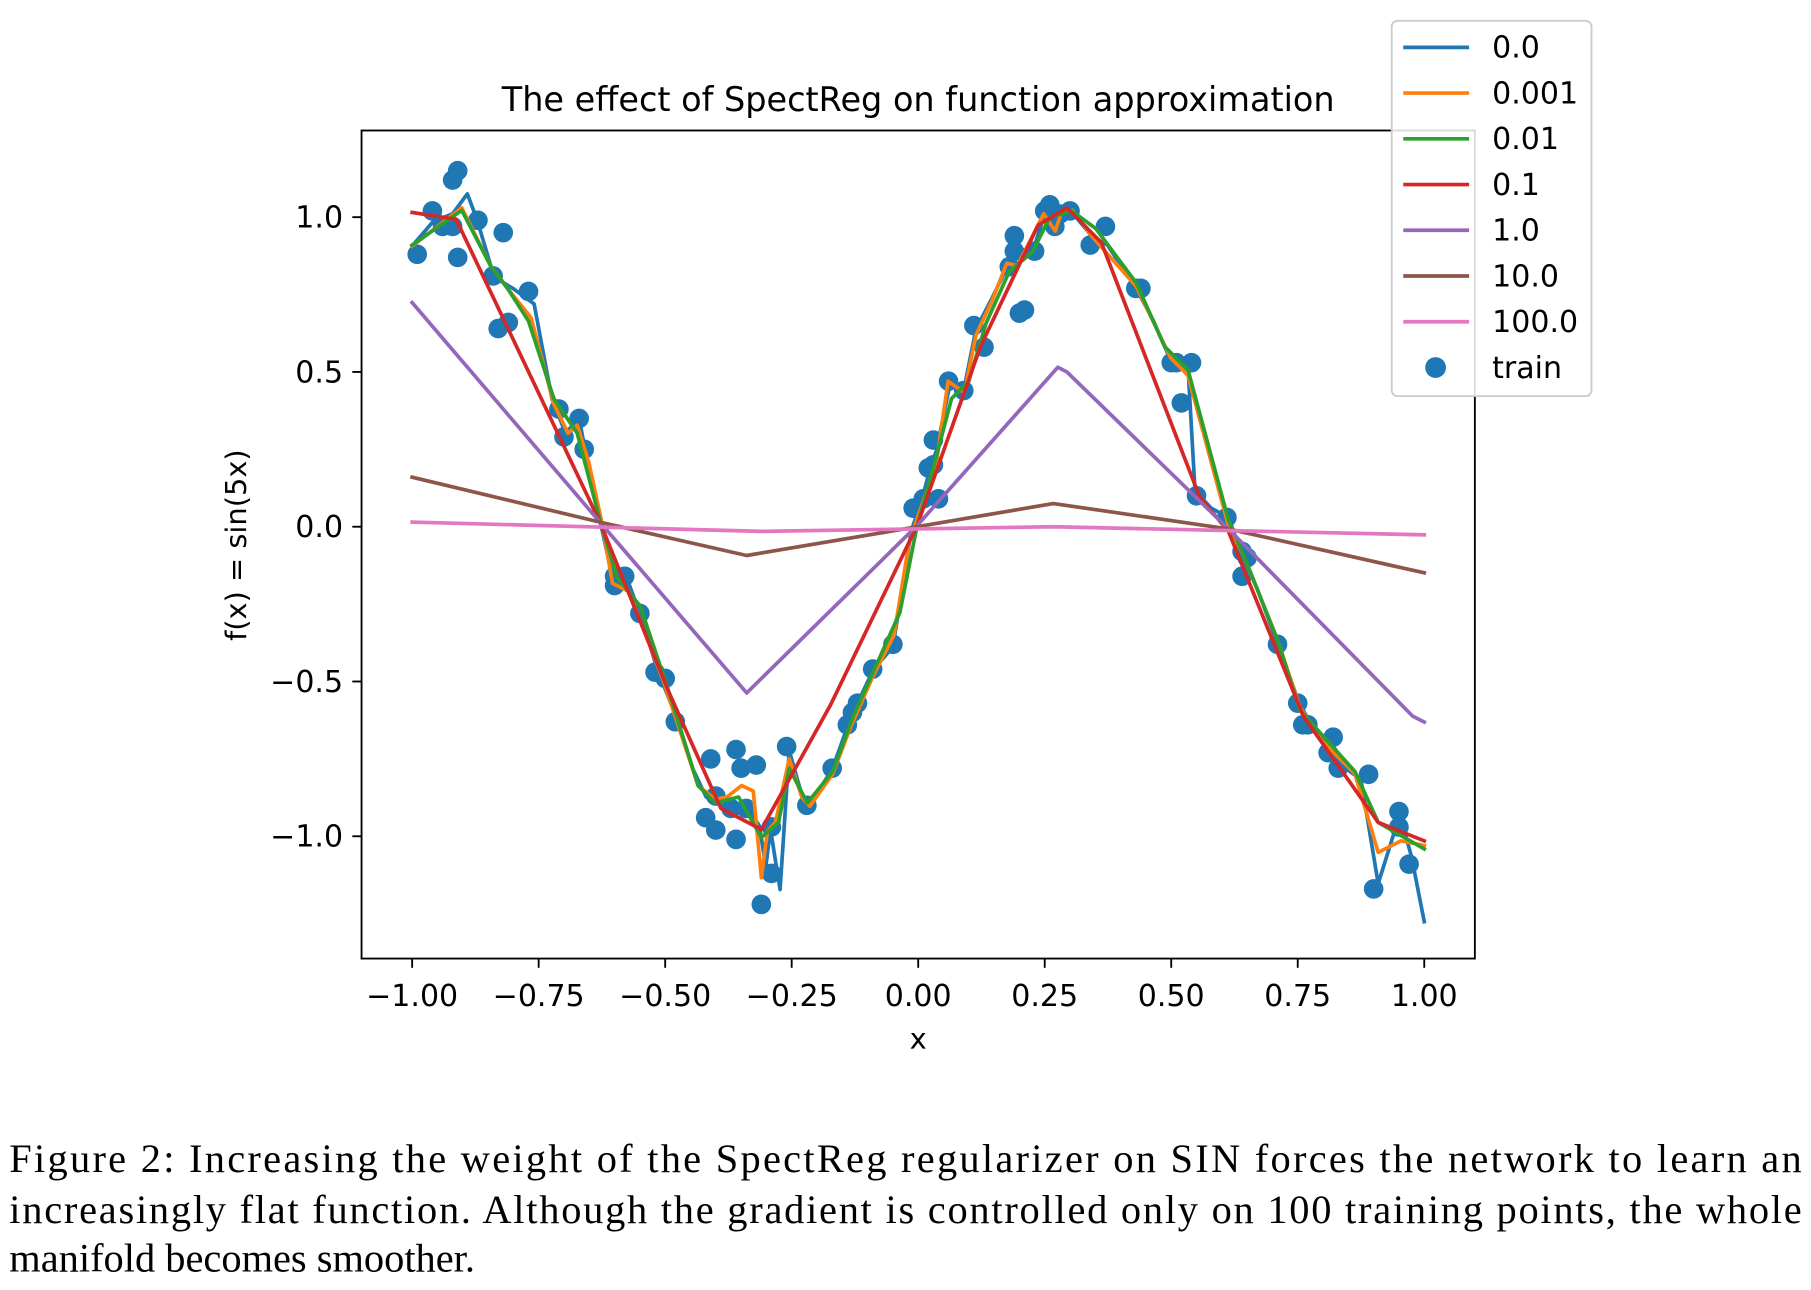  Describe the element at coordinates (306, 682) in the screenshot. I see `y-tick-label: −0.5` at that location.